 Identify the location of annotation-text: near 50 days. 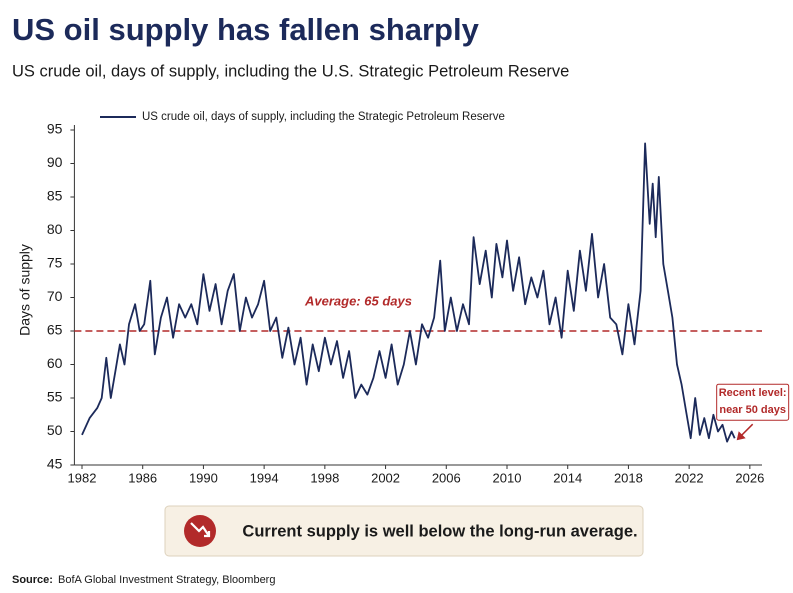
(752, 410).